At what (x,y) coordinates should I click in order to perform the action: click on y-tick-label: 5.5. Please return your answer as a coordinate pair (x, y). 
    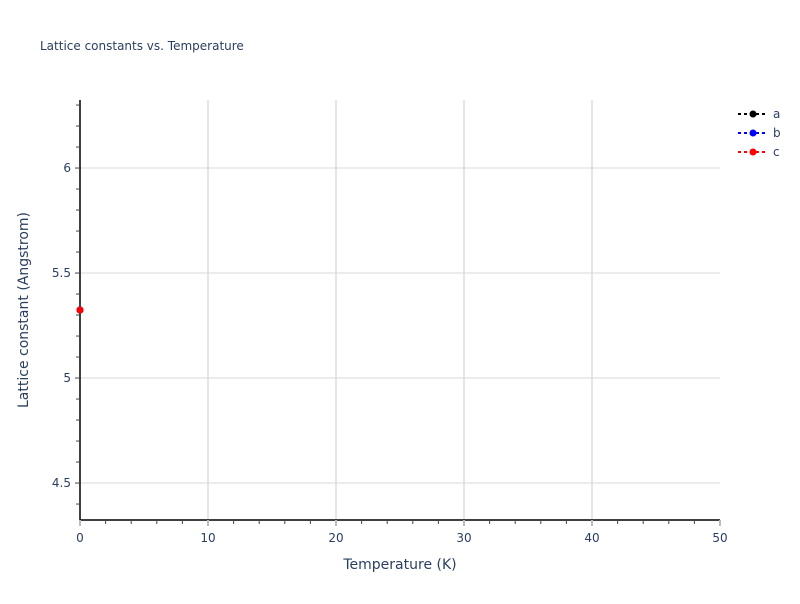
    Looking at the image, I should click on (61, 273).